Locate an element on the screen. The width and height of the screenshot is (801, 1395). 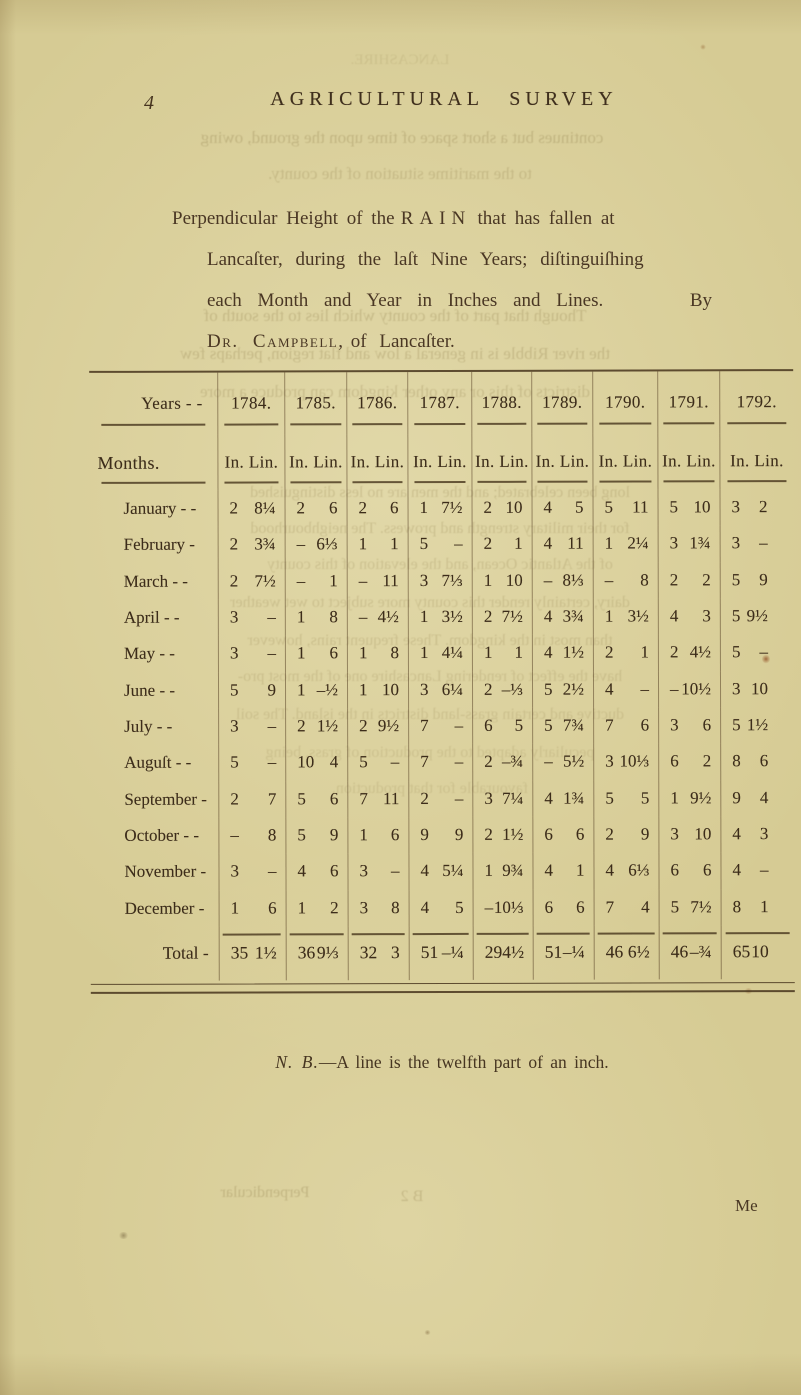
lines-value: 9 is located at coordinates (645, 834).